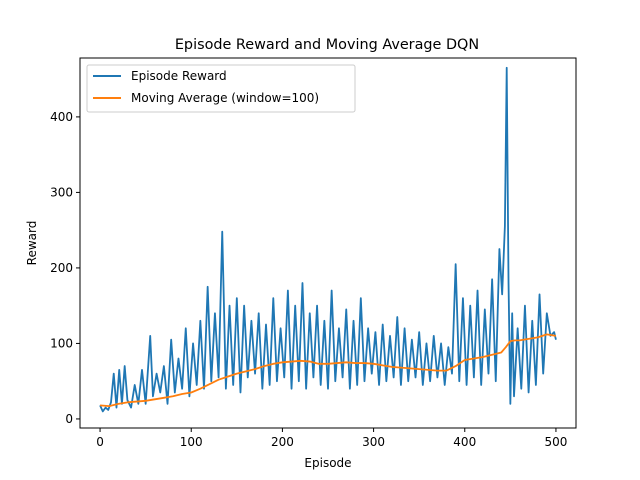 This screenshot has height=480, width=640. What do you see at coordinates (331, 438) in the screenshot?
I see `x-axis: 0 100 200 300 400 500` at bounding box center [331, 438].